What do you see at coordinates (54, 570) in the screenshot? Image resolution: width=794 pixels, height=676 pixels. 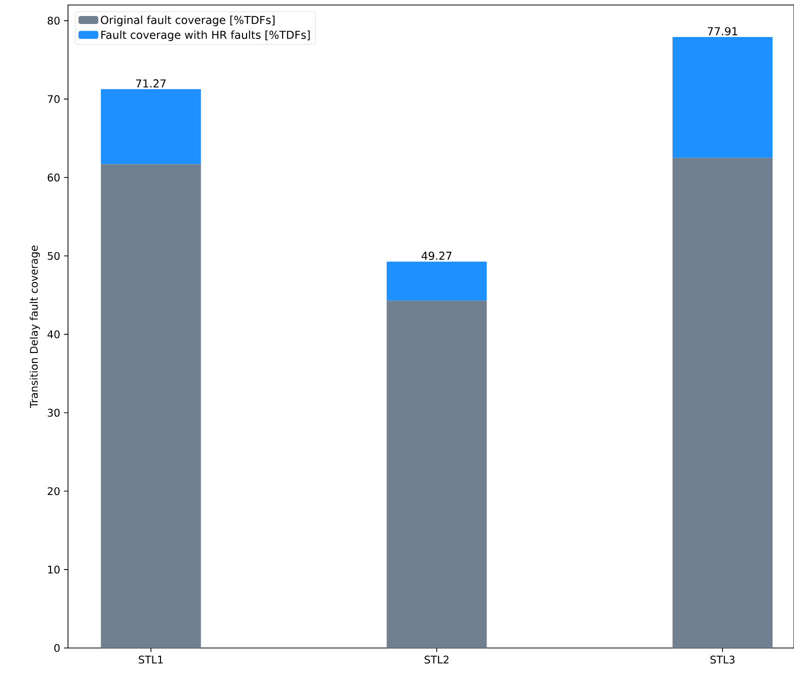 I see `y-tick-label: 10` at bounding box center [54, 570].